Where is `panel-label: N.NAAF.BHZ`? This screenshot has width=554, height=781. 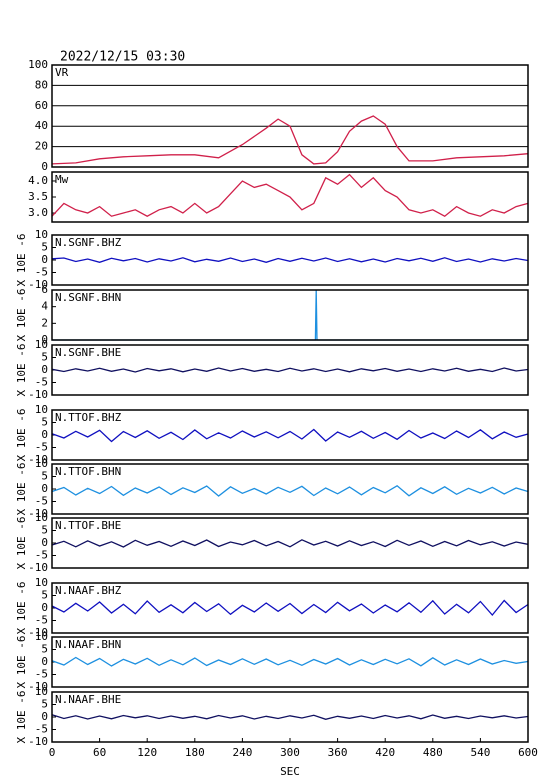
panel-label: N.NAAF.BHZ is located at coordinates (88, 590).